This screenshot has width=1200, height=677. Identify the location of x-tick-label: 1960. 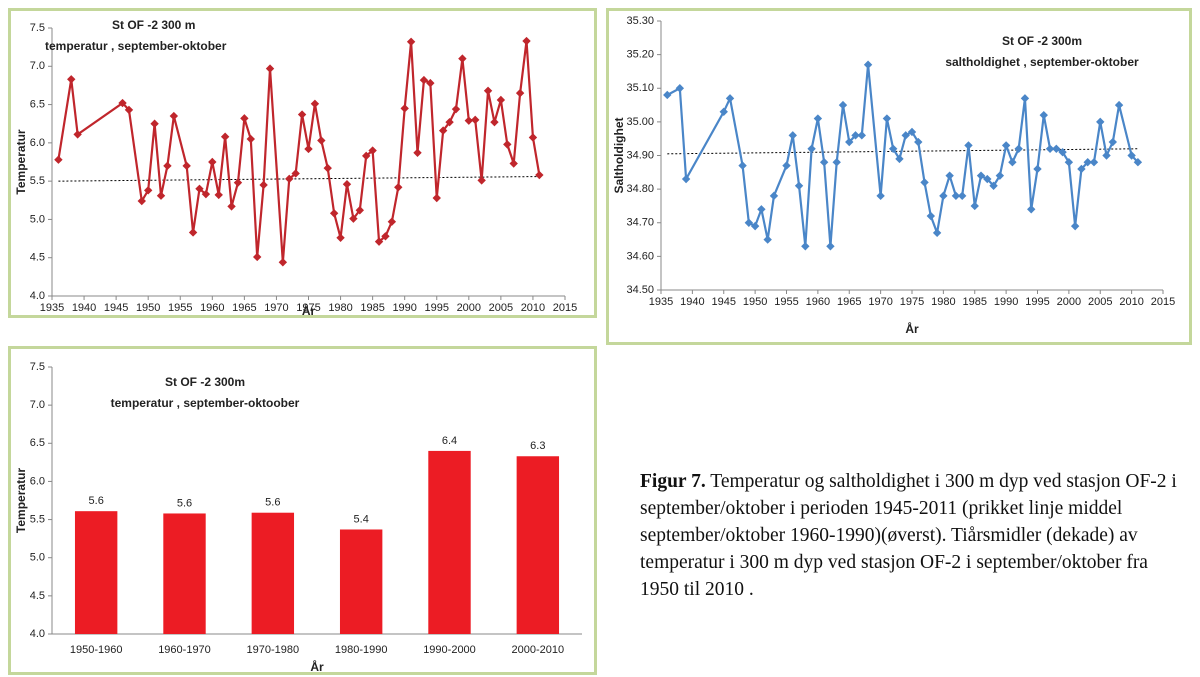
(818, 302).